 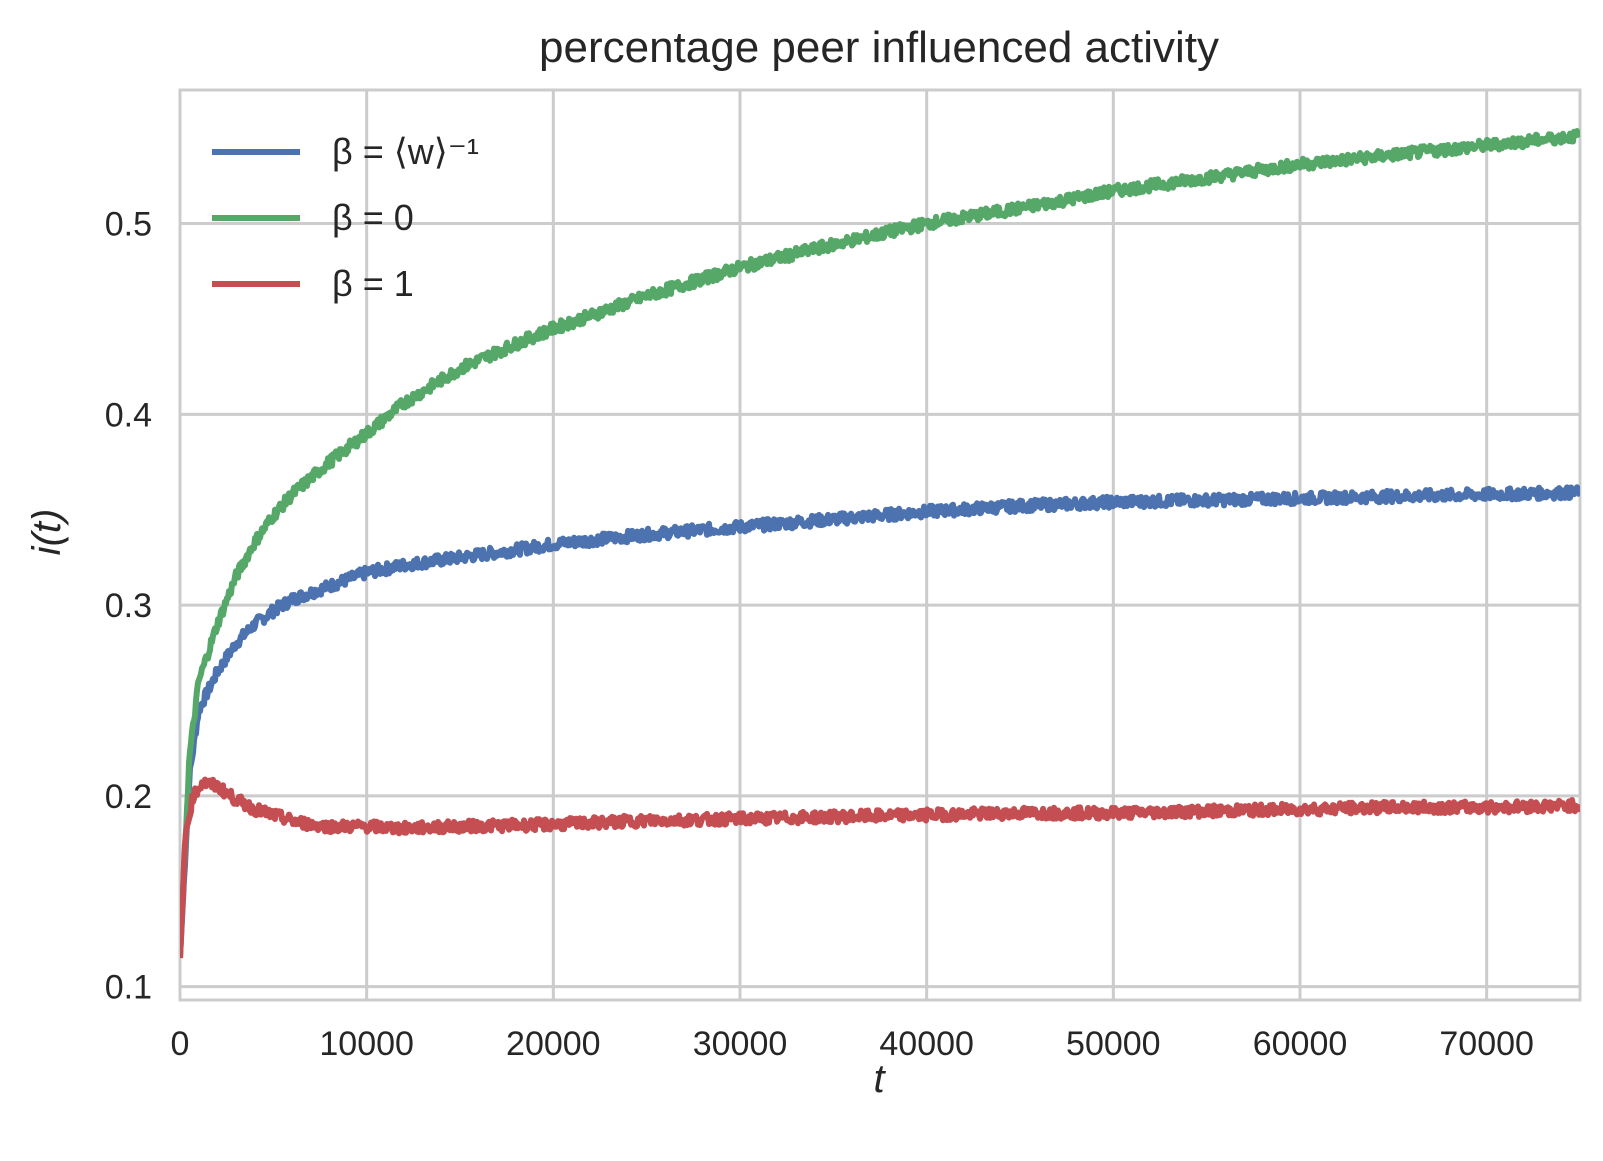 I want to click on legend-label-1: β = 0, so click(x=373, y=217).